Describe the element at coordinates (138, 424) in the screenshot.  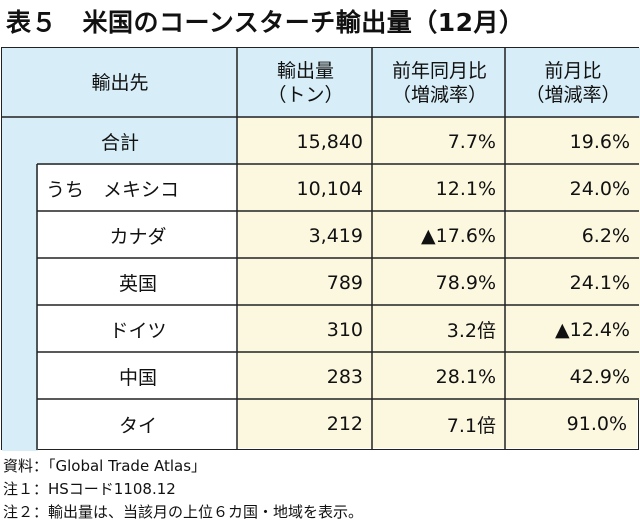
I see `row-thailand-label: タイ` at that location.